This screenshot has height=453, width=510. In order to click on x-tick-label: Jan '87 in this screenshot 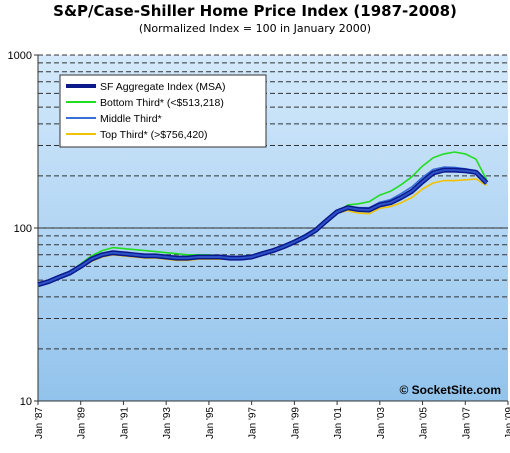, I will do `click(39, 423)`.